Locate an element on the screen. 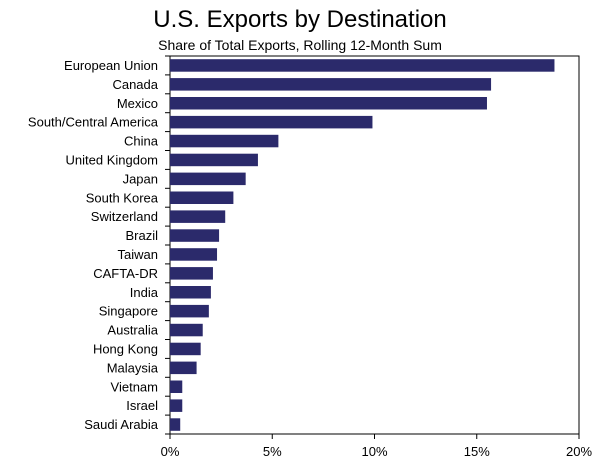 This screenshot has height=460, width=600. y-tick-label: South Korea is located at coordinates (122, 197).